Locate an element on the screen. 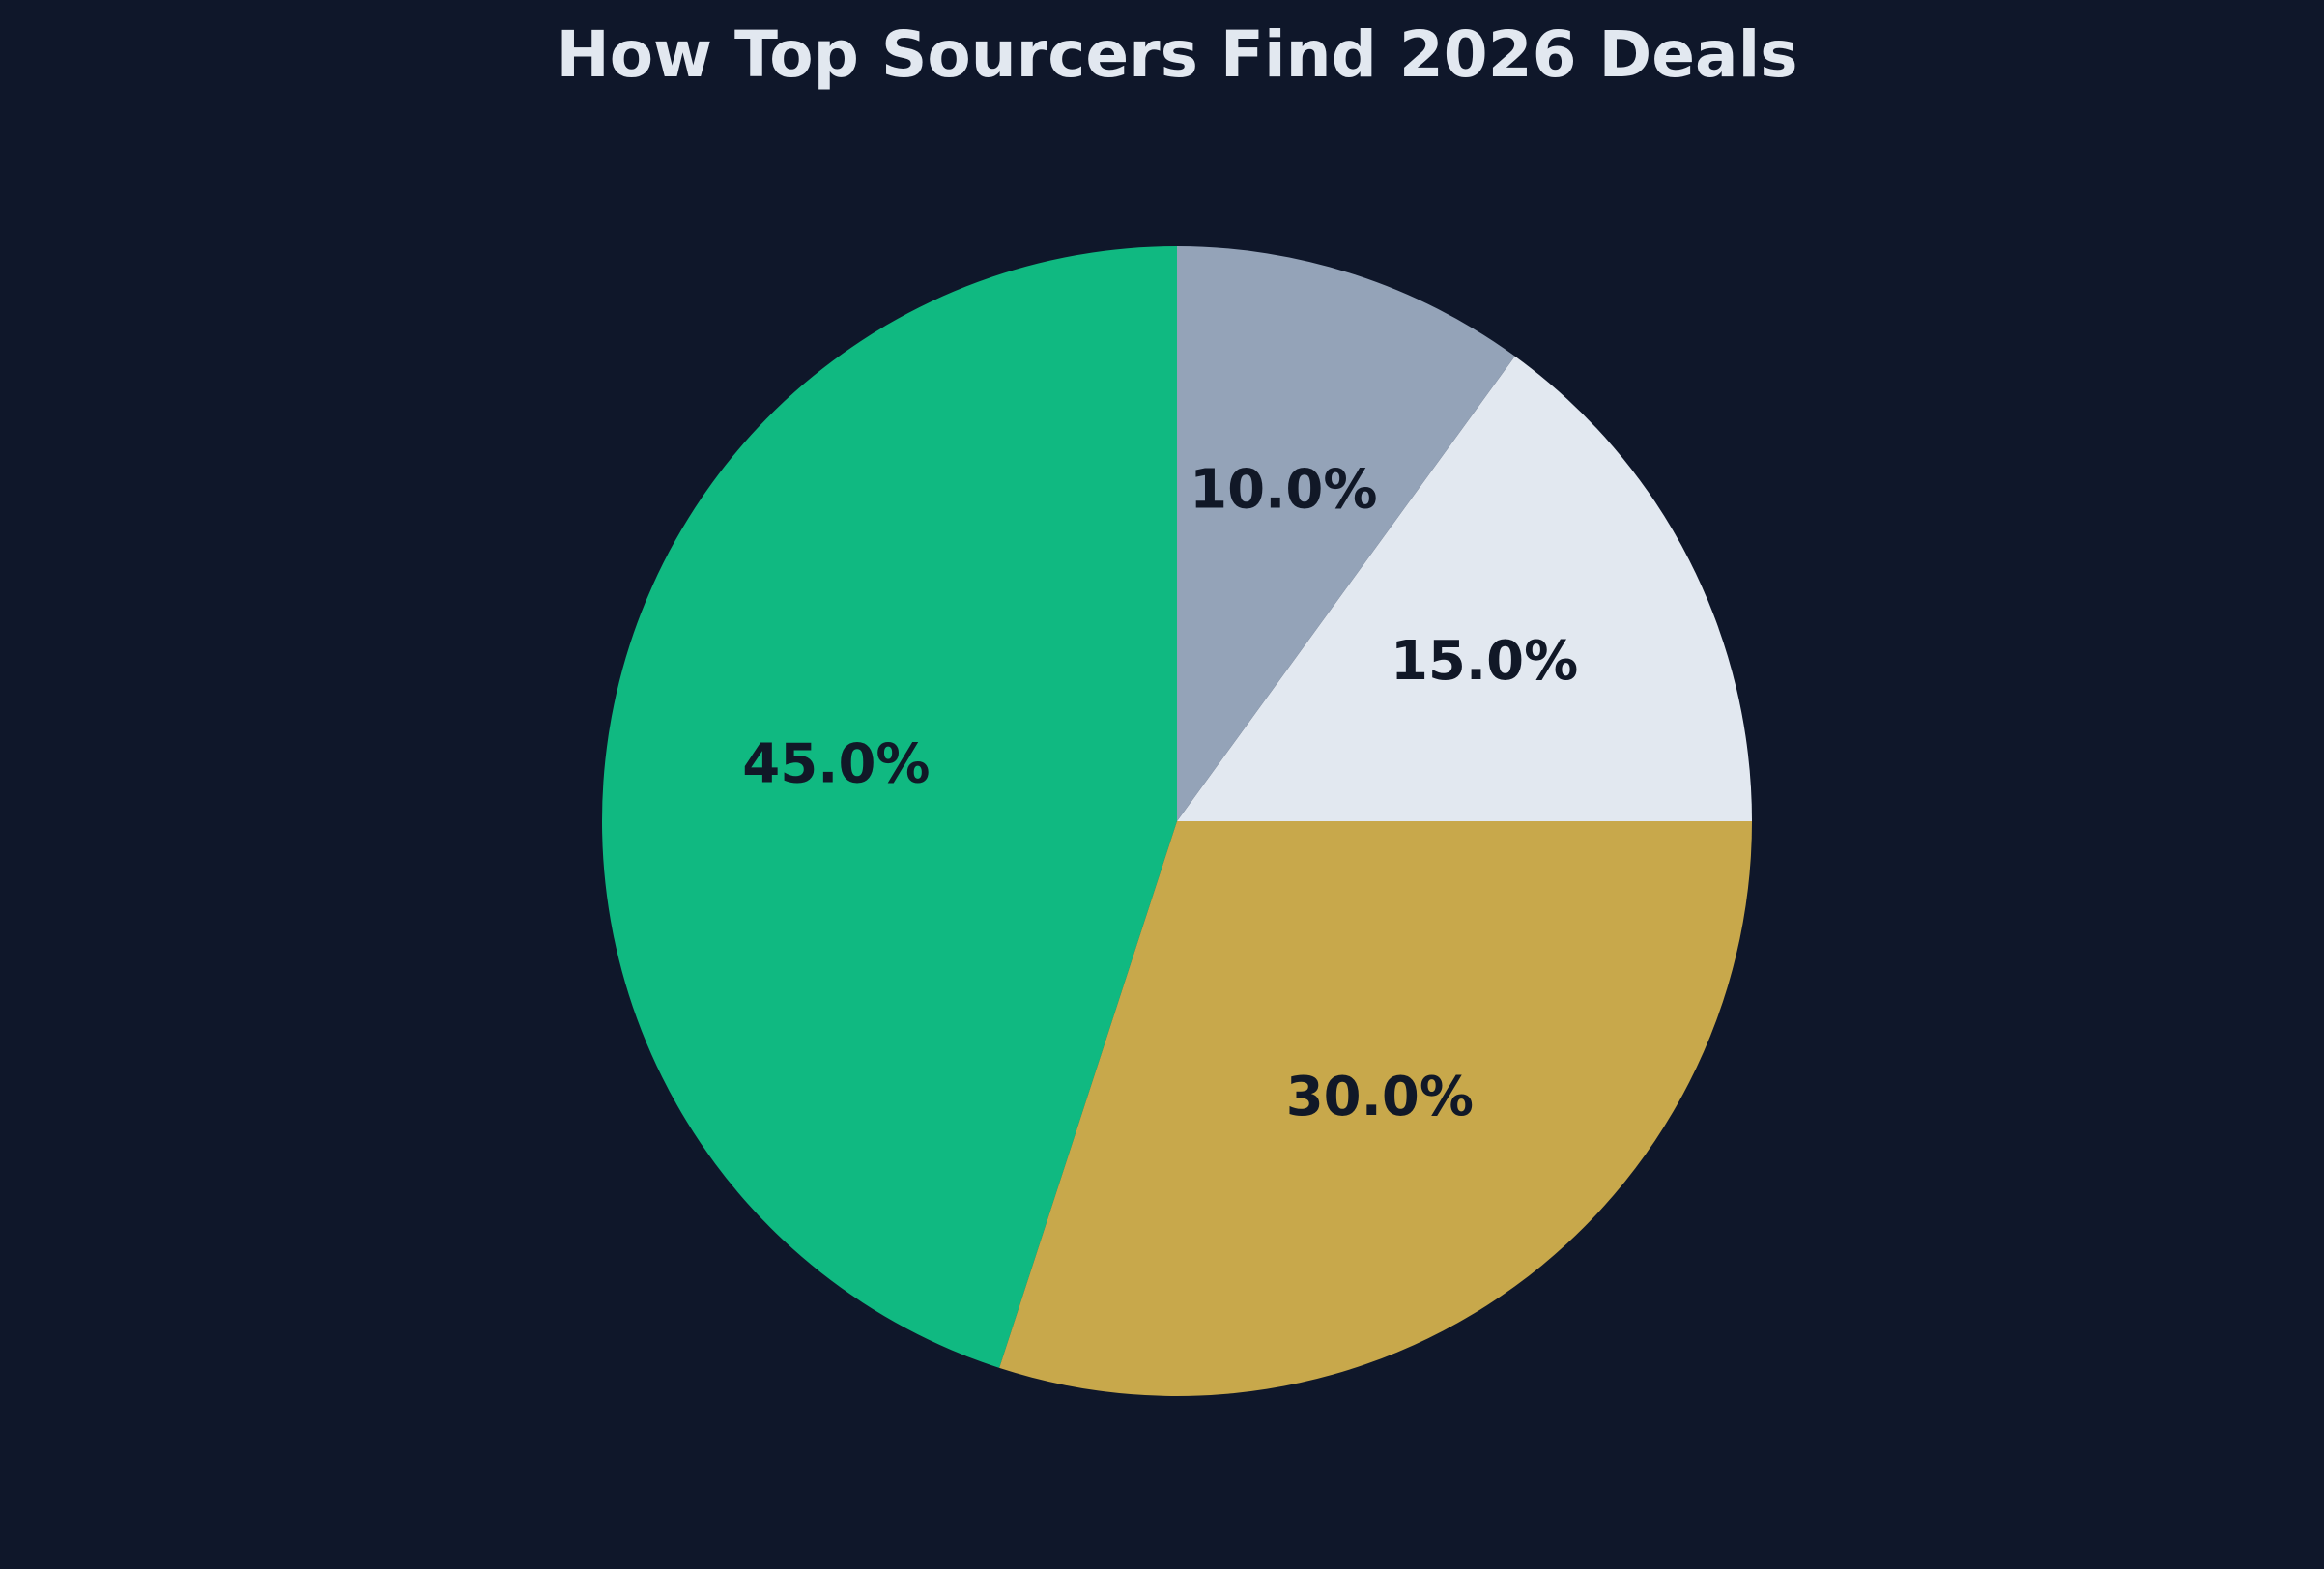 The image size is (2324, 1569). slice-label: 15.0% is located at coordinates (1484, 661).